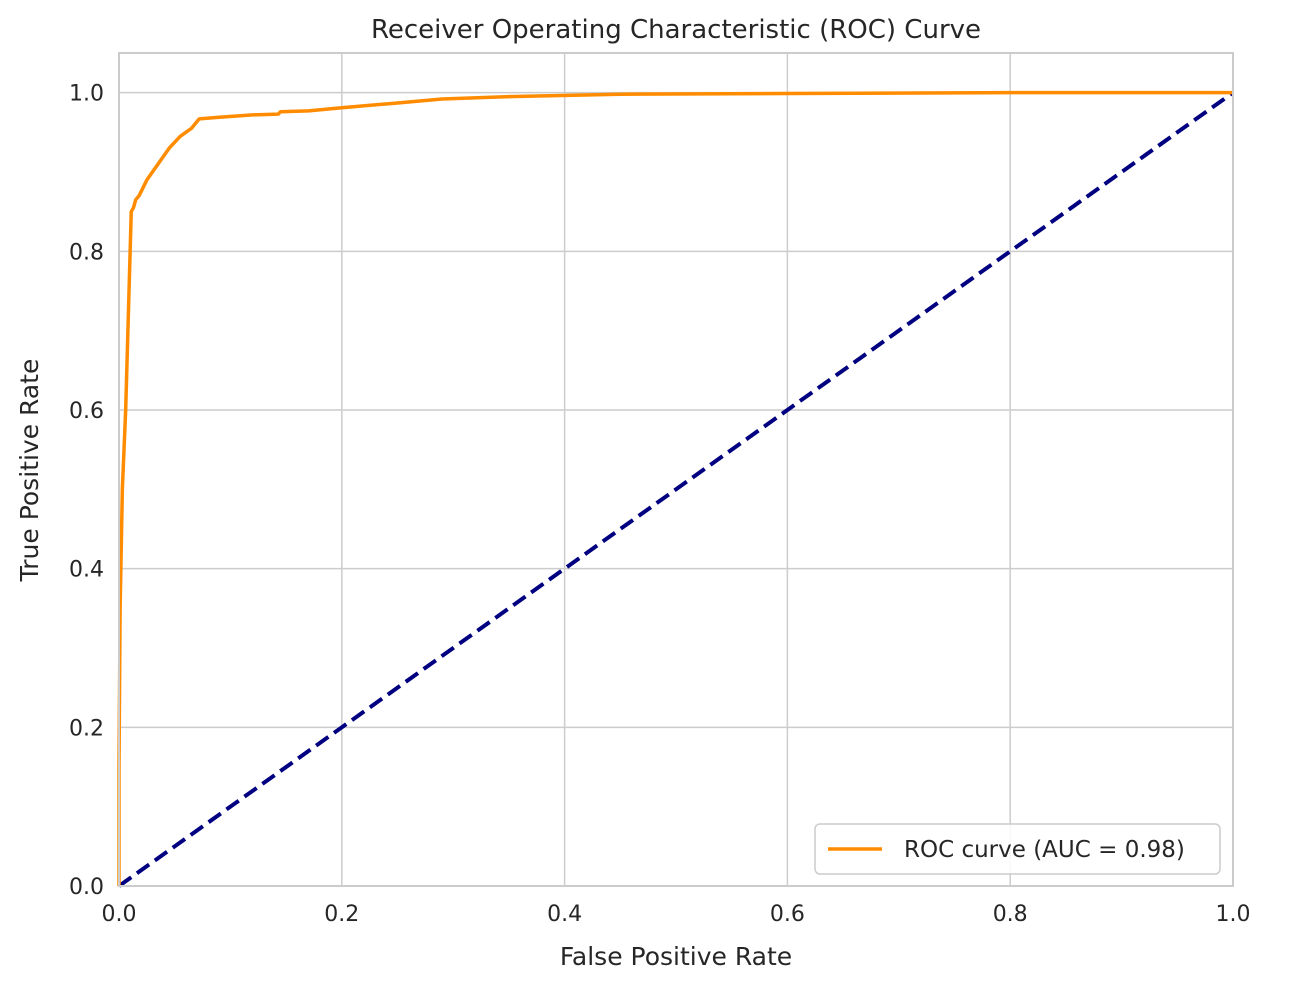 Image resolution: width=1300 pixels, height=988 pixels. I want to click on y-tick-label: 0.2, so click(86, 728).